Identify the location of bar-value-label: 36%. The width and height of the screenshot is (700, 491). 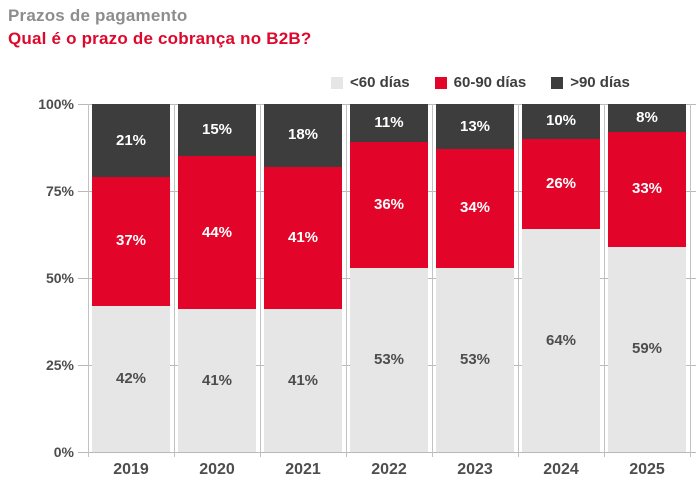
(389, 204).